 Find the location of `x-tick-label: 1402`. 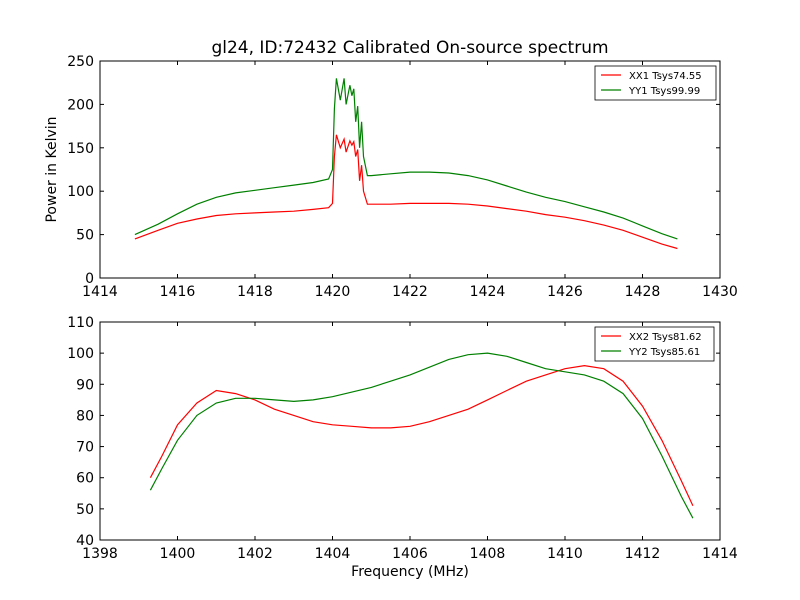

x-tick-label: 1402 is located at coordinates (255, 554).